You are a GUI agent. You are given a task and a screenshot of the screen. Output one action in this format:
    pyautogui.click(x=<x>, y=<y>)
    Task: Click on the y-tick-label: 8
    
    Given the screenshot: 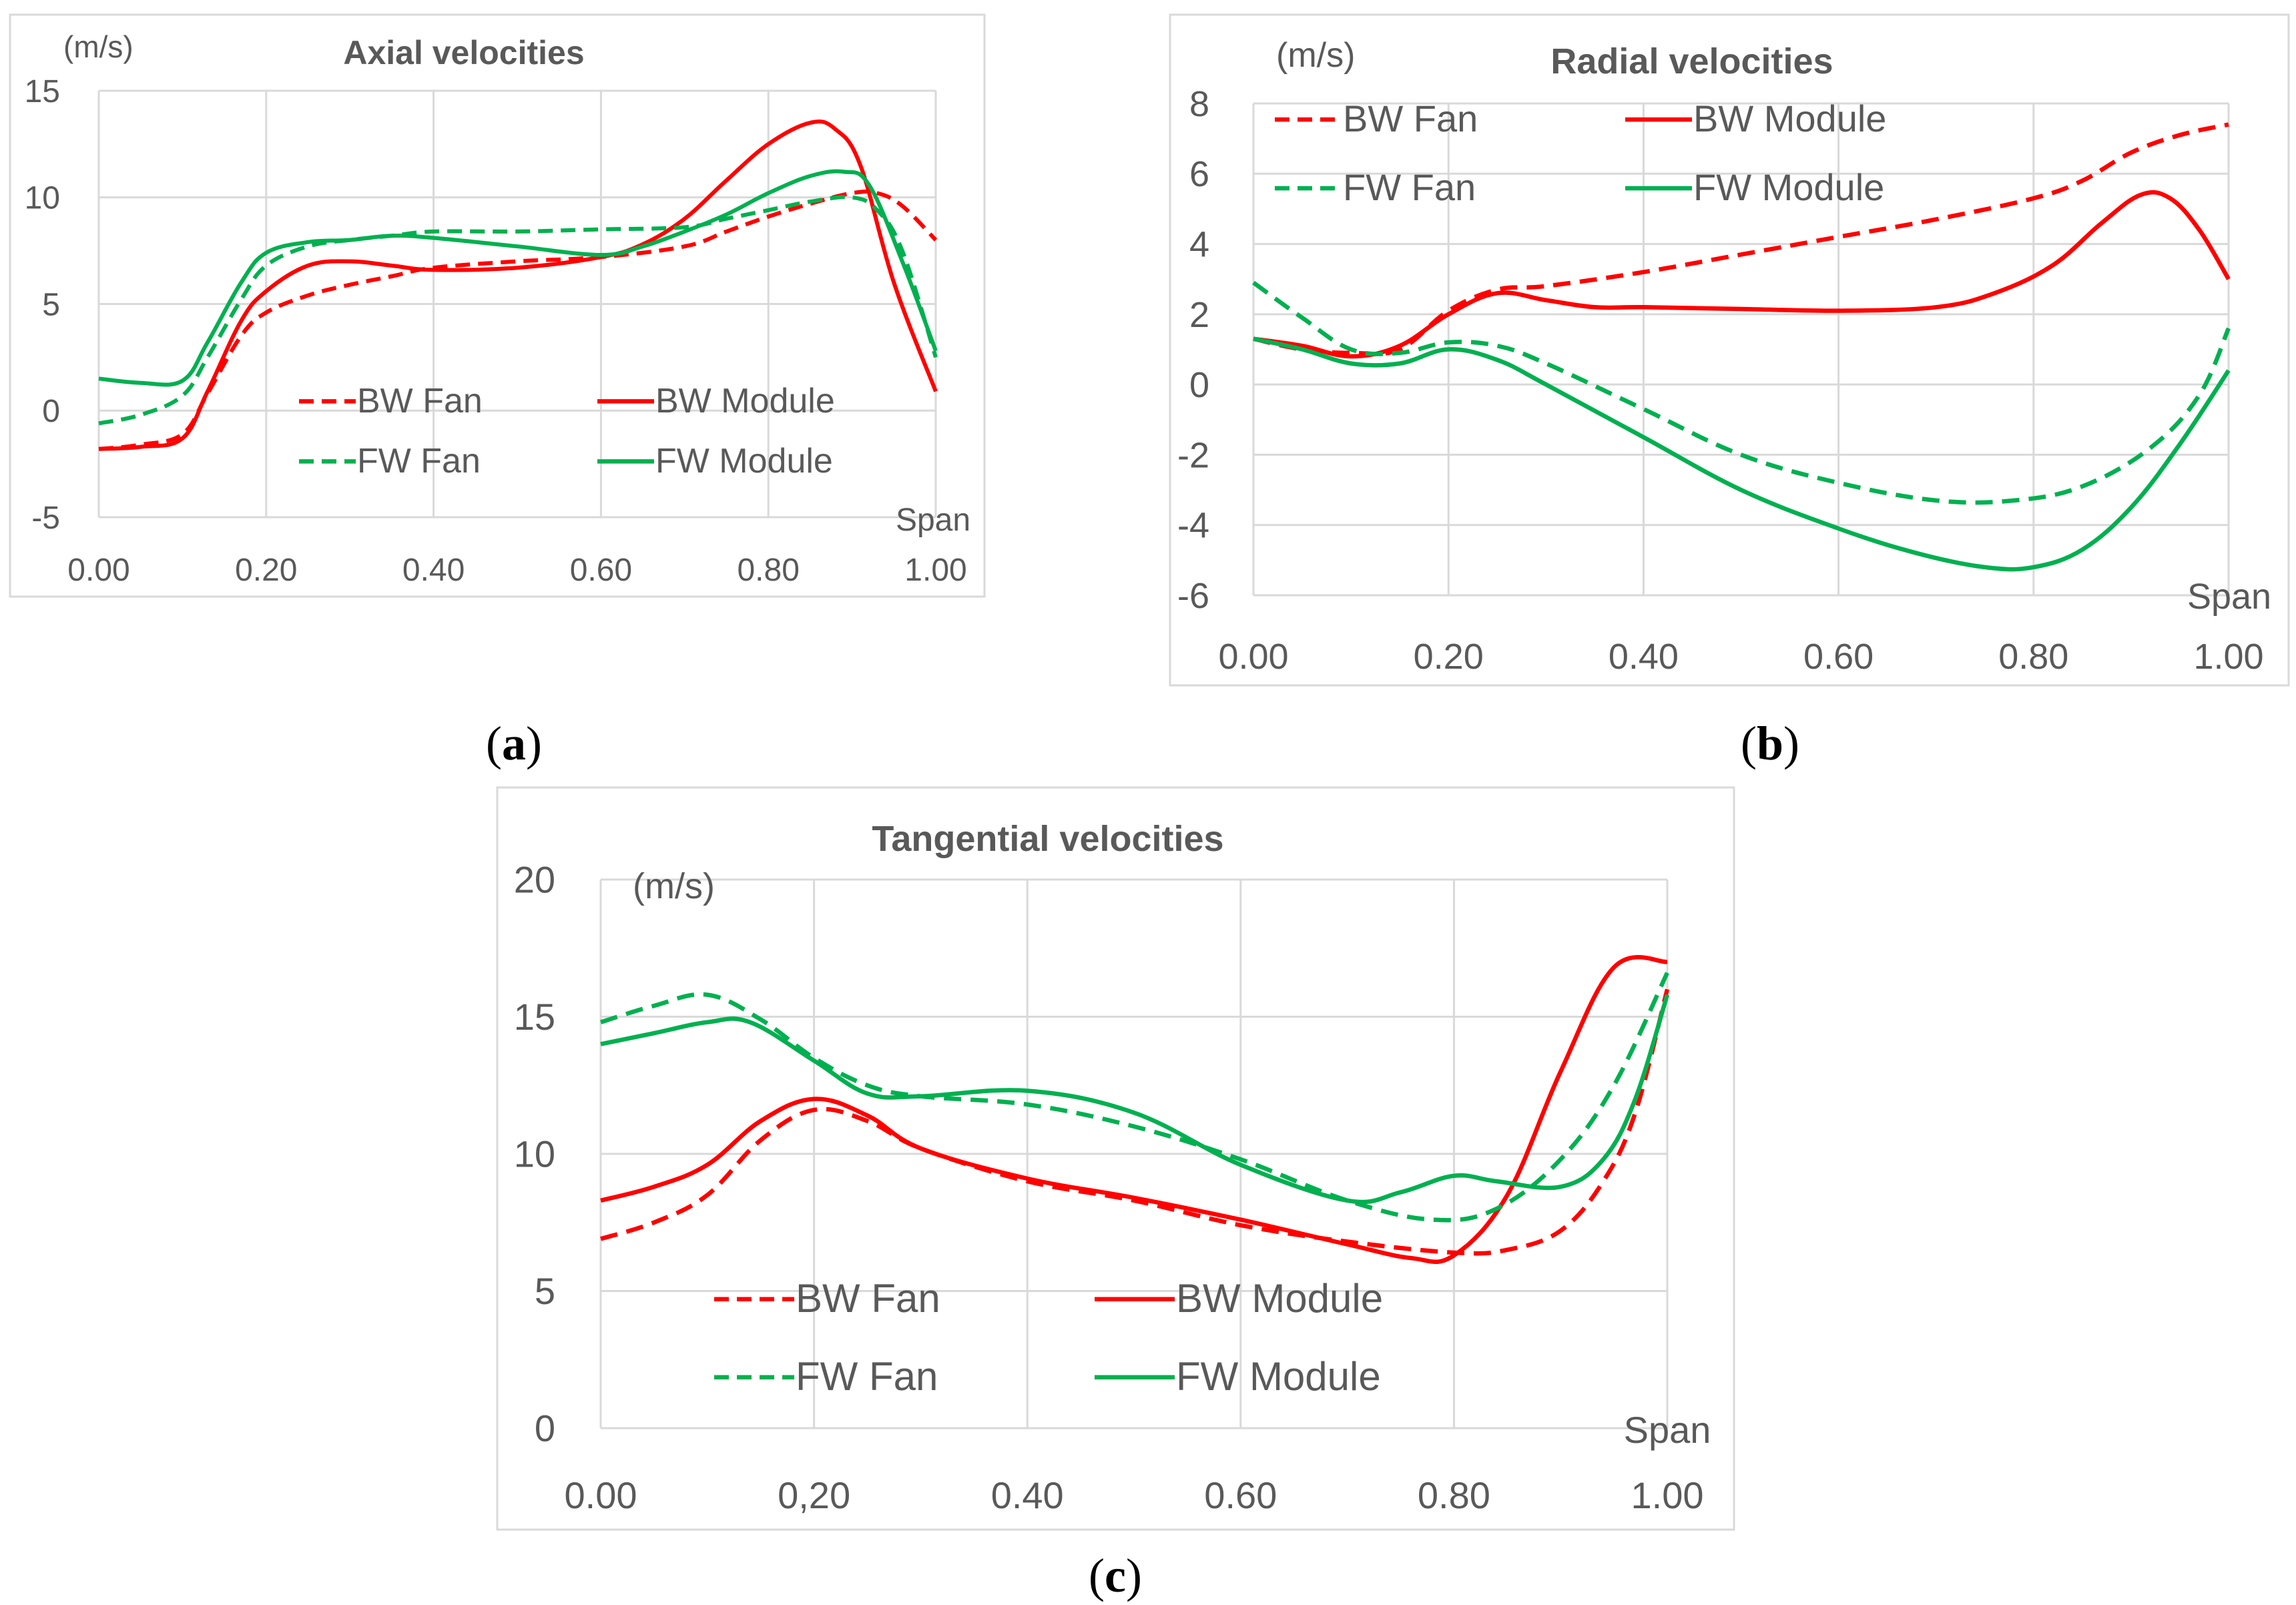 What is the action you would take?
    pyautogui.click(x=1199, y=104)
    